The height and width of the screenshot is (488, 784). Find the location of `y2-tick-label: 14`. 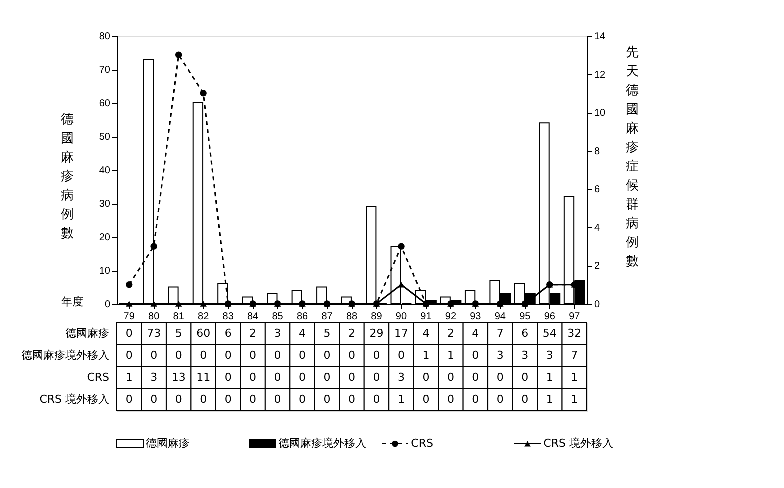

y2-tick-label: 14 is located at coordinates (600, 37).